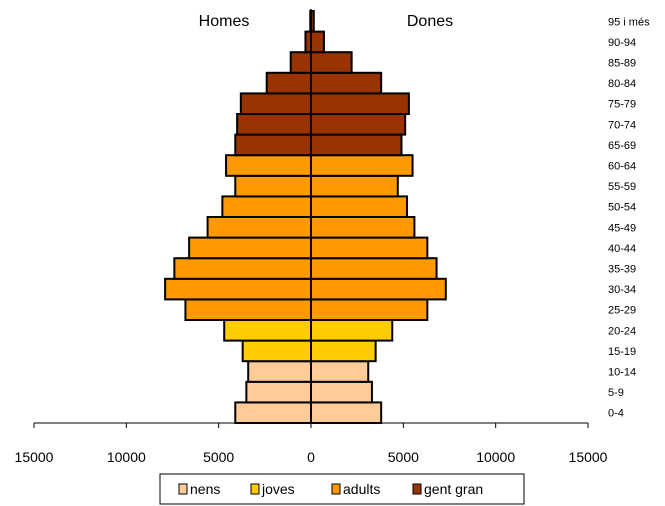 Image resolution: width=665 pixels, height=506 pixels. Describe the element at coordinates (622, 105) in the screenshot. I see `age-label-75-79: 75-79` at that location.